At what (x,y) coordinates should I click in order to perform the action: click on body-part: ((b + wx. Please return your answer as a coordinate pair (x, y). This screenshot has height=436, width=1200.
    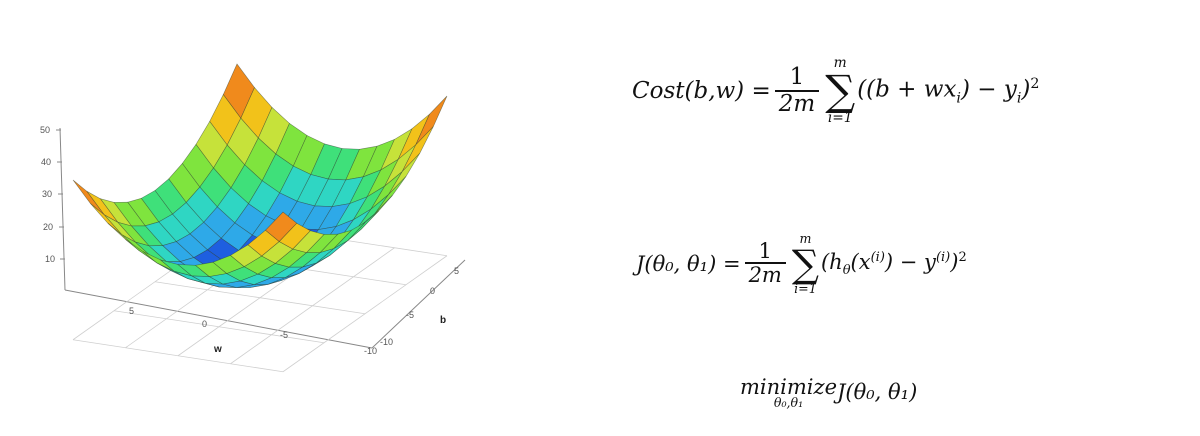
    Looking at the image, I should click on (907, 89).